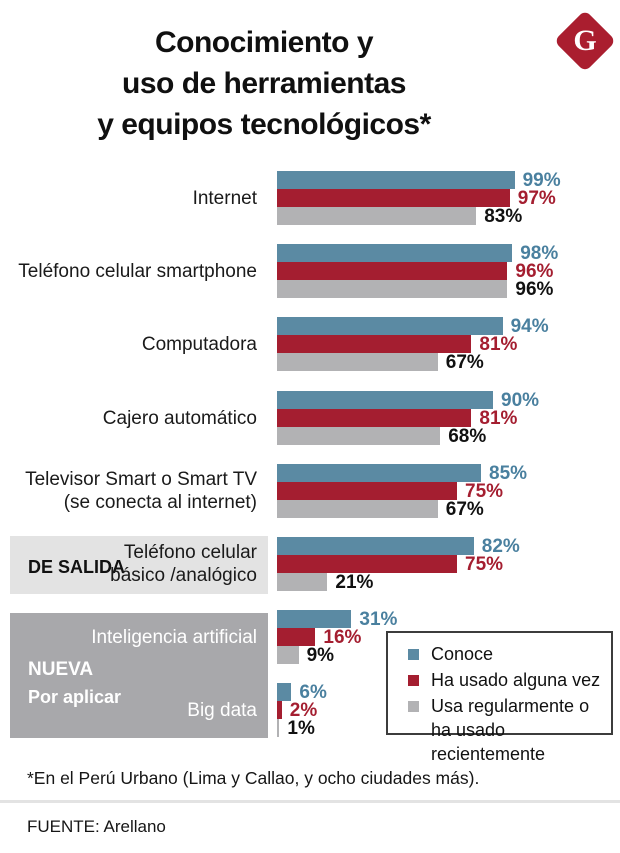  I want to click on row-label: Big data, so click(128, 710).